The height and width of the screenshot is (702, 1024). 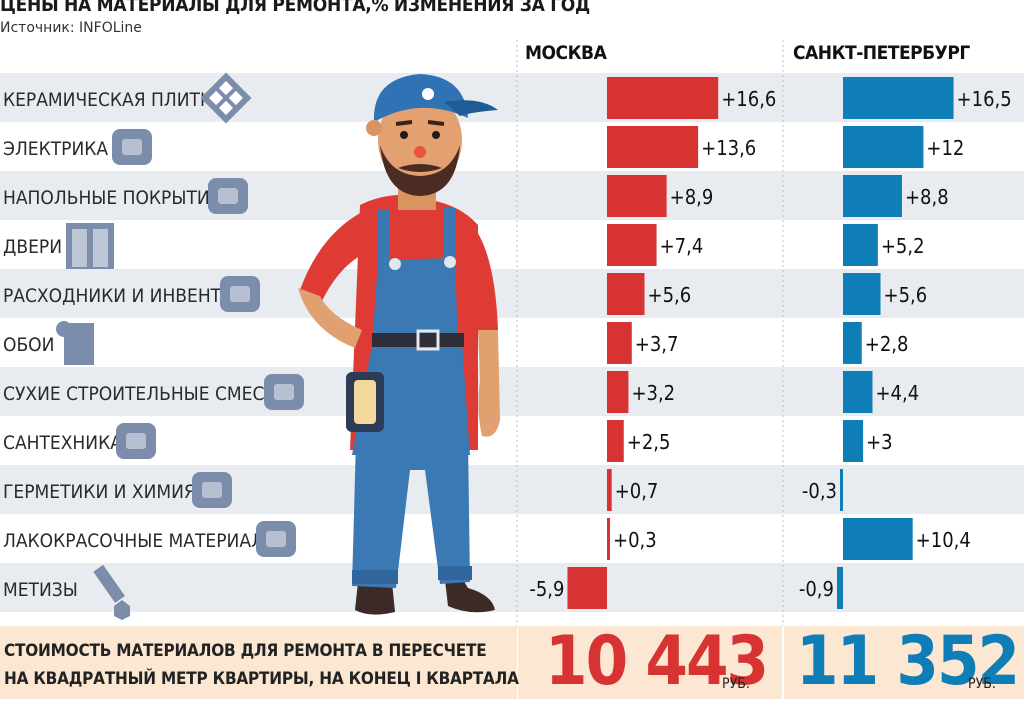 What do you see at coordinates (903, 246) in the screenshot?
I see `spb-value-label: +5,2` at bounding box center [903, 246].